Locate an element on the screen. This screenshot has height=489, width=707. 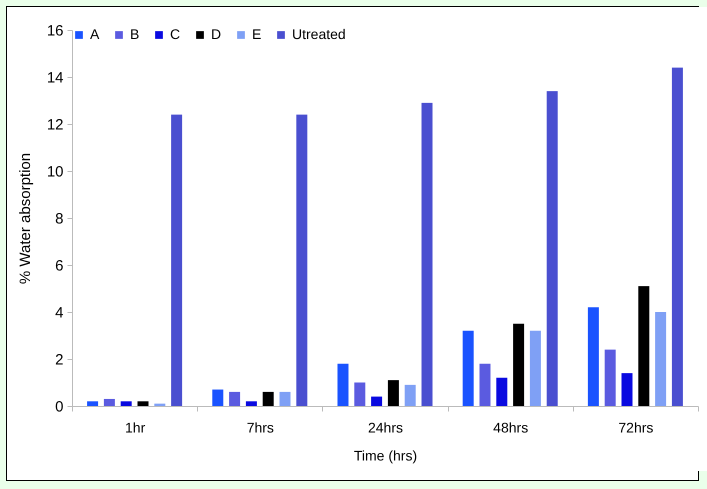
legend-label: B is located at coordinates (135, 34).